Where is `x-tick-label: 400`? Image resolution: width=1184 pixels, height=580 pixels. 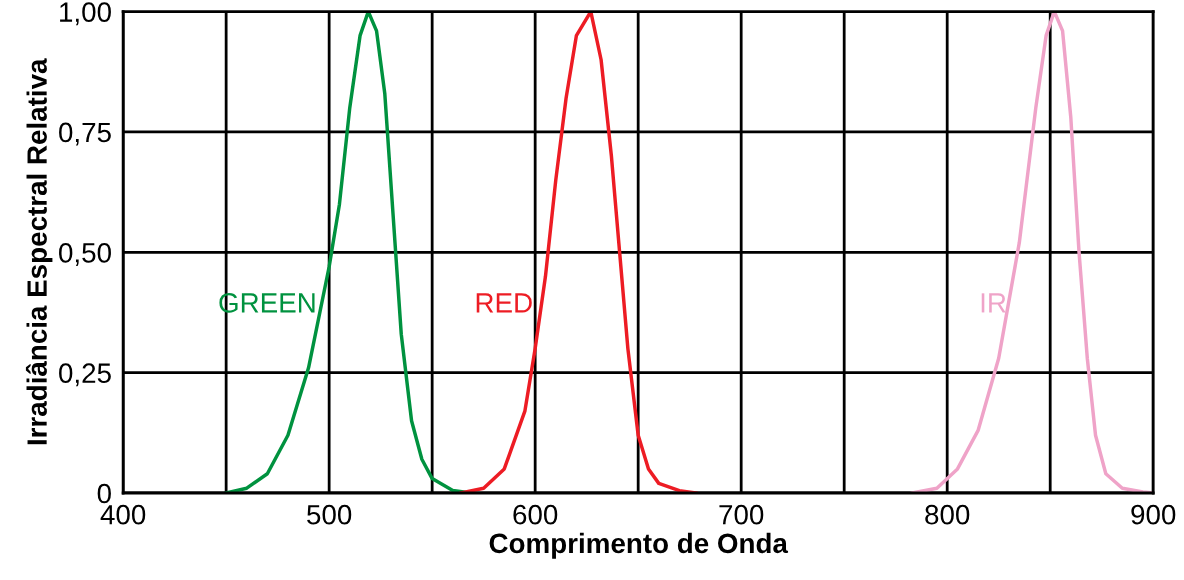
x-tick-label: 400 is located at coordinates (123, 514).